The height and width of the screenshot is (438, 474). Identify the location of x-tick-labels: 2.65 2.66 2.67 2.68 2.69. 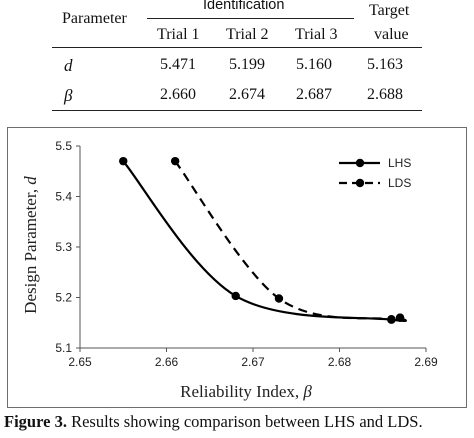
(253, 362).